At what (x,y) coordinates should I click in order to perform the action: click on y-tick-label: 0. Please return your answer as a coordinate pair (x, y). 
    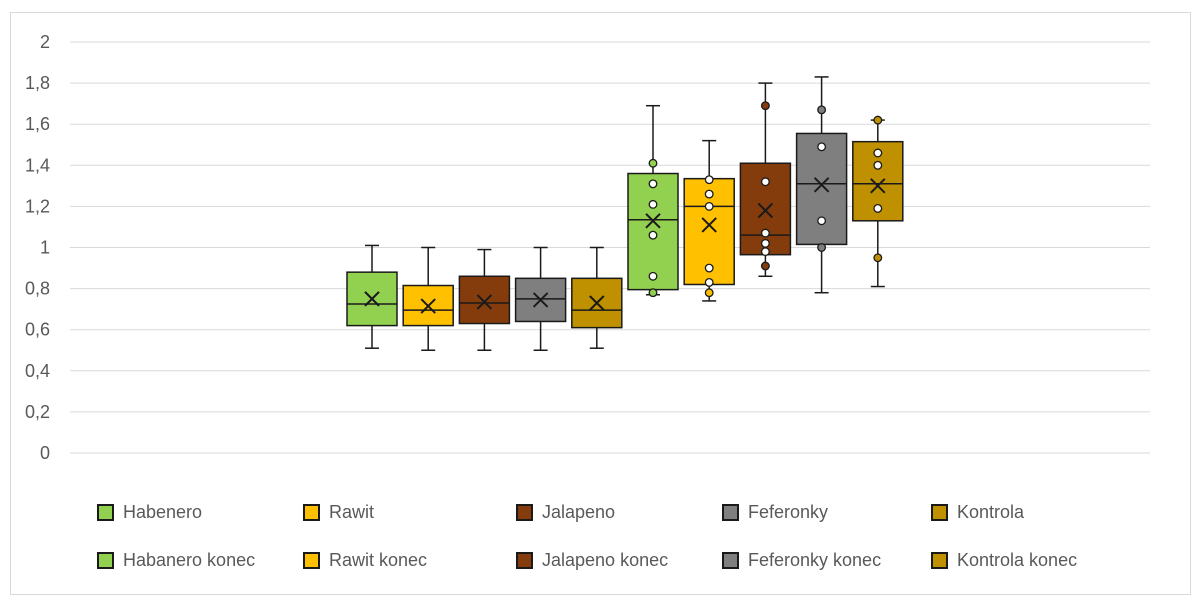
    Looking at the image, I should click on (45, 453).